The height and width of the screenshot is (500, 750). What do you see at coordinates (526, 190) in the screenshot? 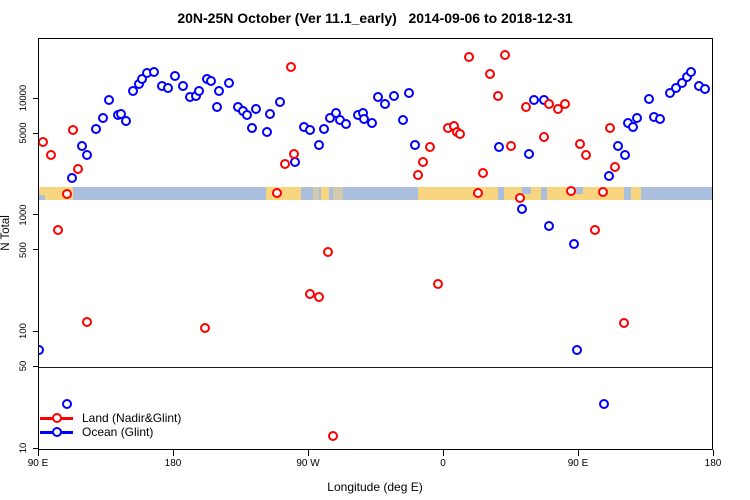
I see `map-strip-sea_notch_top` at bounding box center [526, 190].